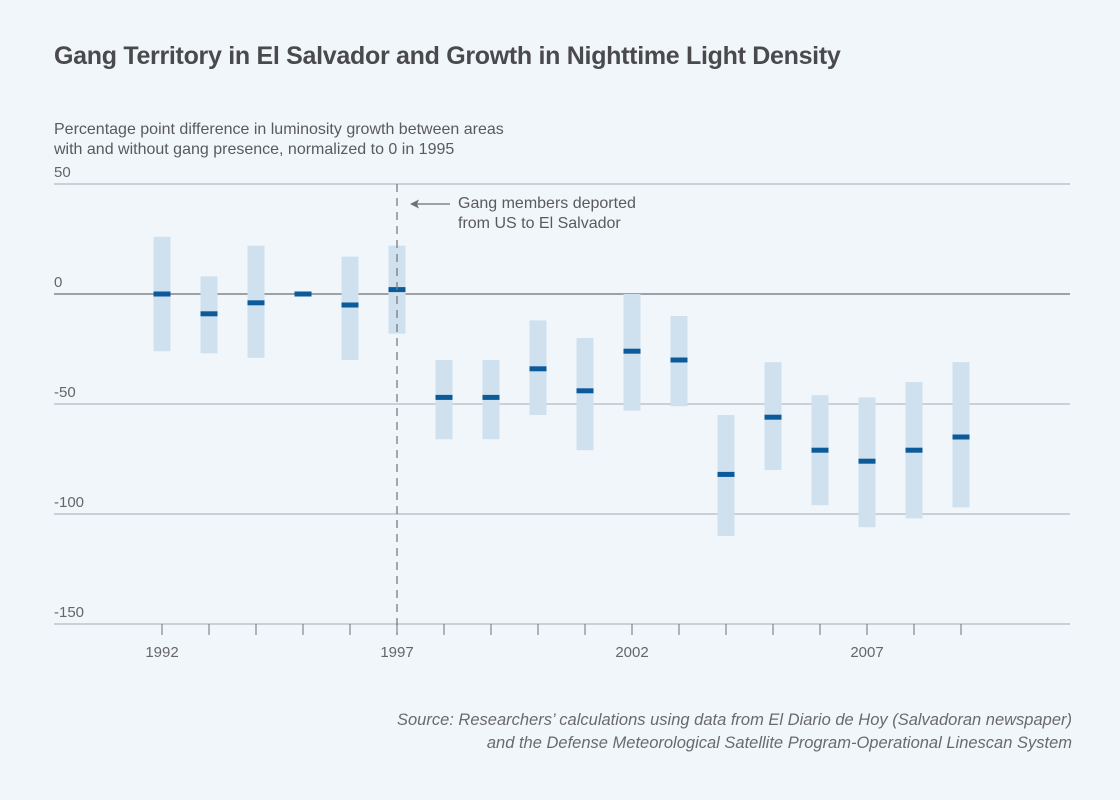 This screenshot has height=800, width=1120. I want to click on x-tick-label: 1992, so click(161, 652).